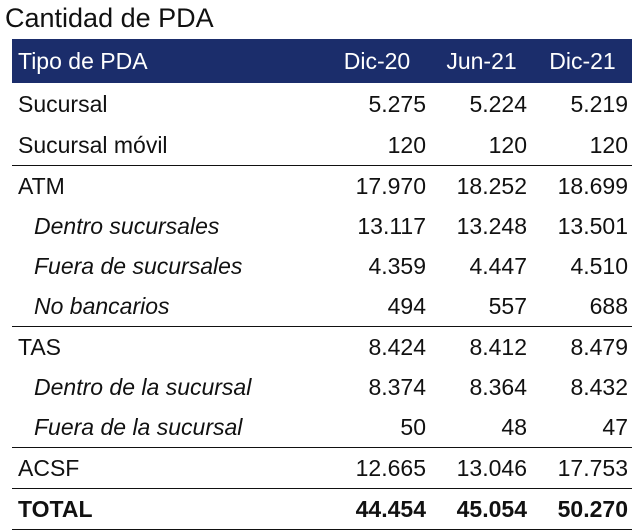  Describe the element at coordinates (322, 104) in the screenshot. I see `table-row: Sucursal 5.275 5.224 5.219` at that location.